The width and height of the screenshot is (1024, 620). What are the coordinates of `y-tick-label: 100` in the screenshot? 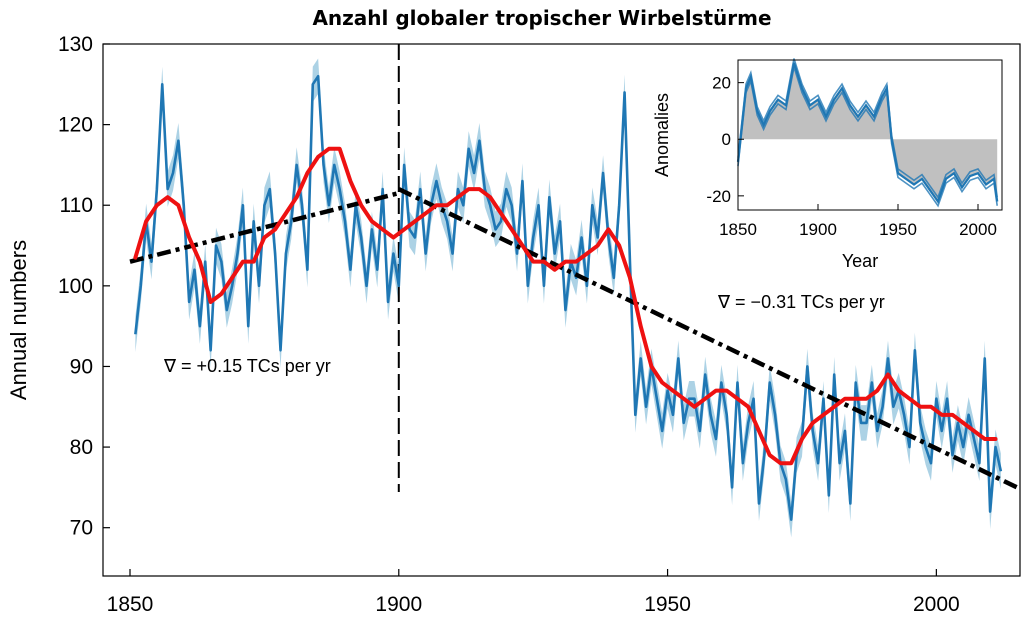 It's located at (75, 286).